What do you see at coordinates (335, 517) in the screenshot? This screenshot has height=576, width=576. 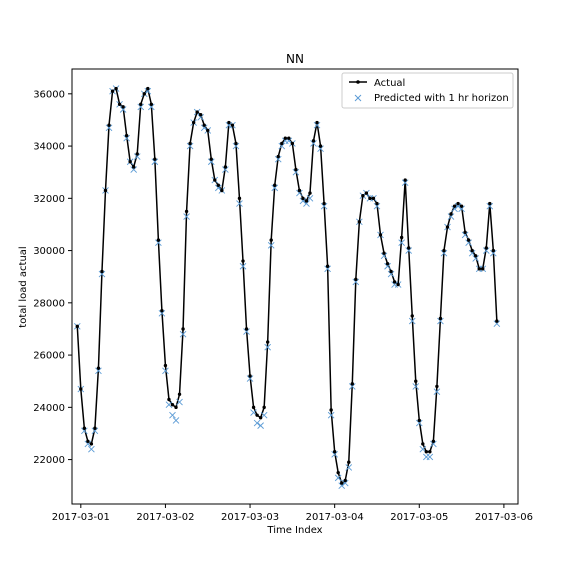 I see `x-tick-label: 2017-03-04` at bounding box center [335, 517].